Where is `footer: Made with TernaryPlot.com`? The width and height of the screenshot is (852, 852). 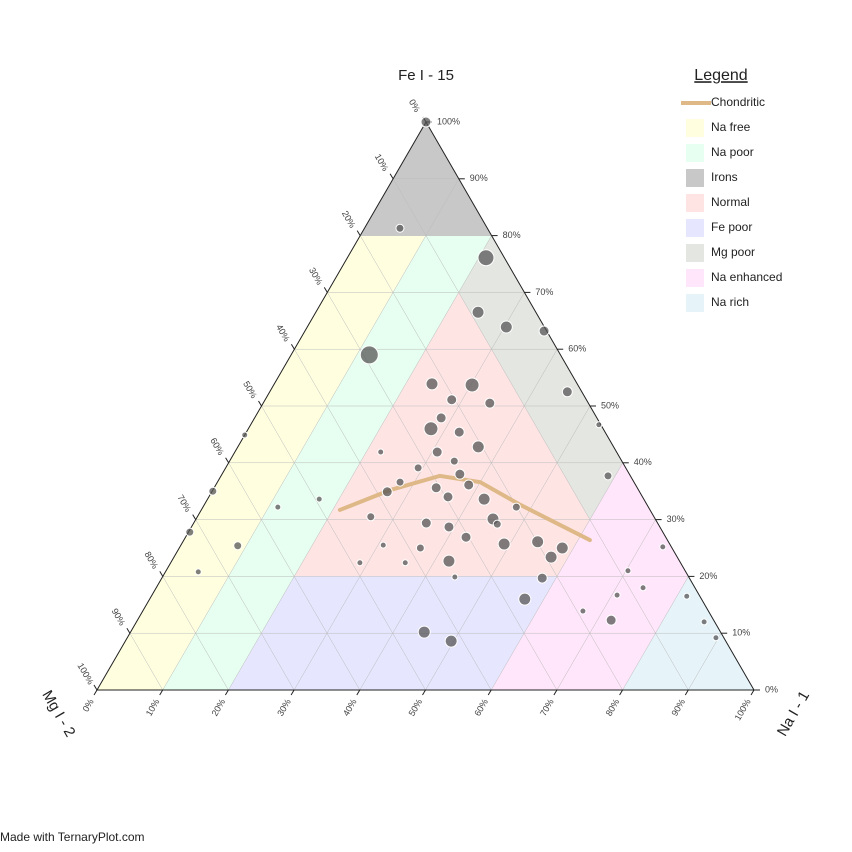 footer: Made with TernaryPlot.com is located at coordinates (72, 837).